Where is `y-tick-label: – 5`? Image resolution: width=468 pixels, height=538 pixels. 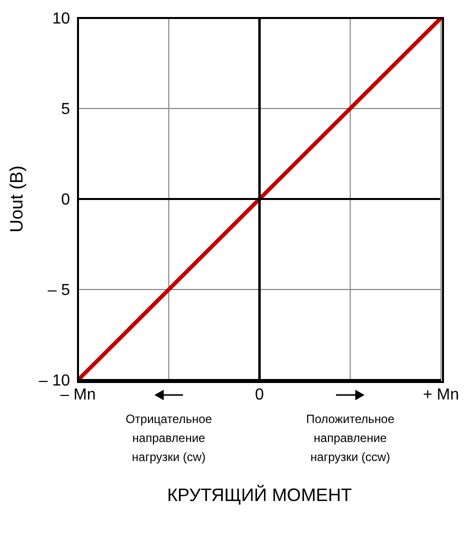
y-tick-label: – 5 is located at coordinates (59, 291).